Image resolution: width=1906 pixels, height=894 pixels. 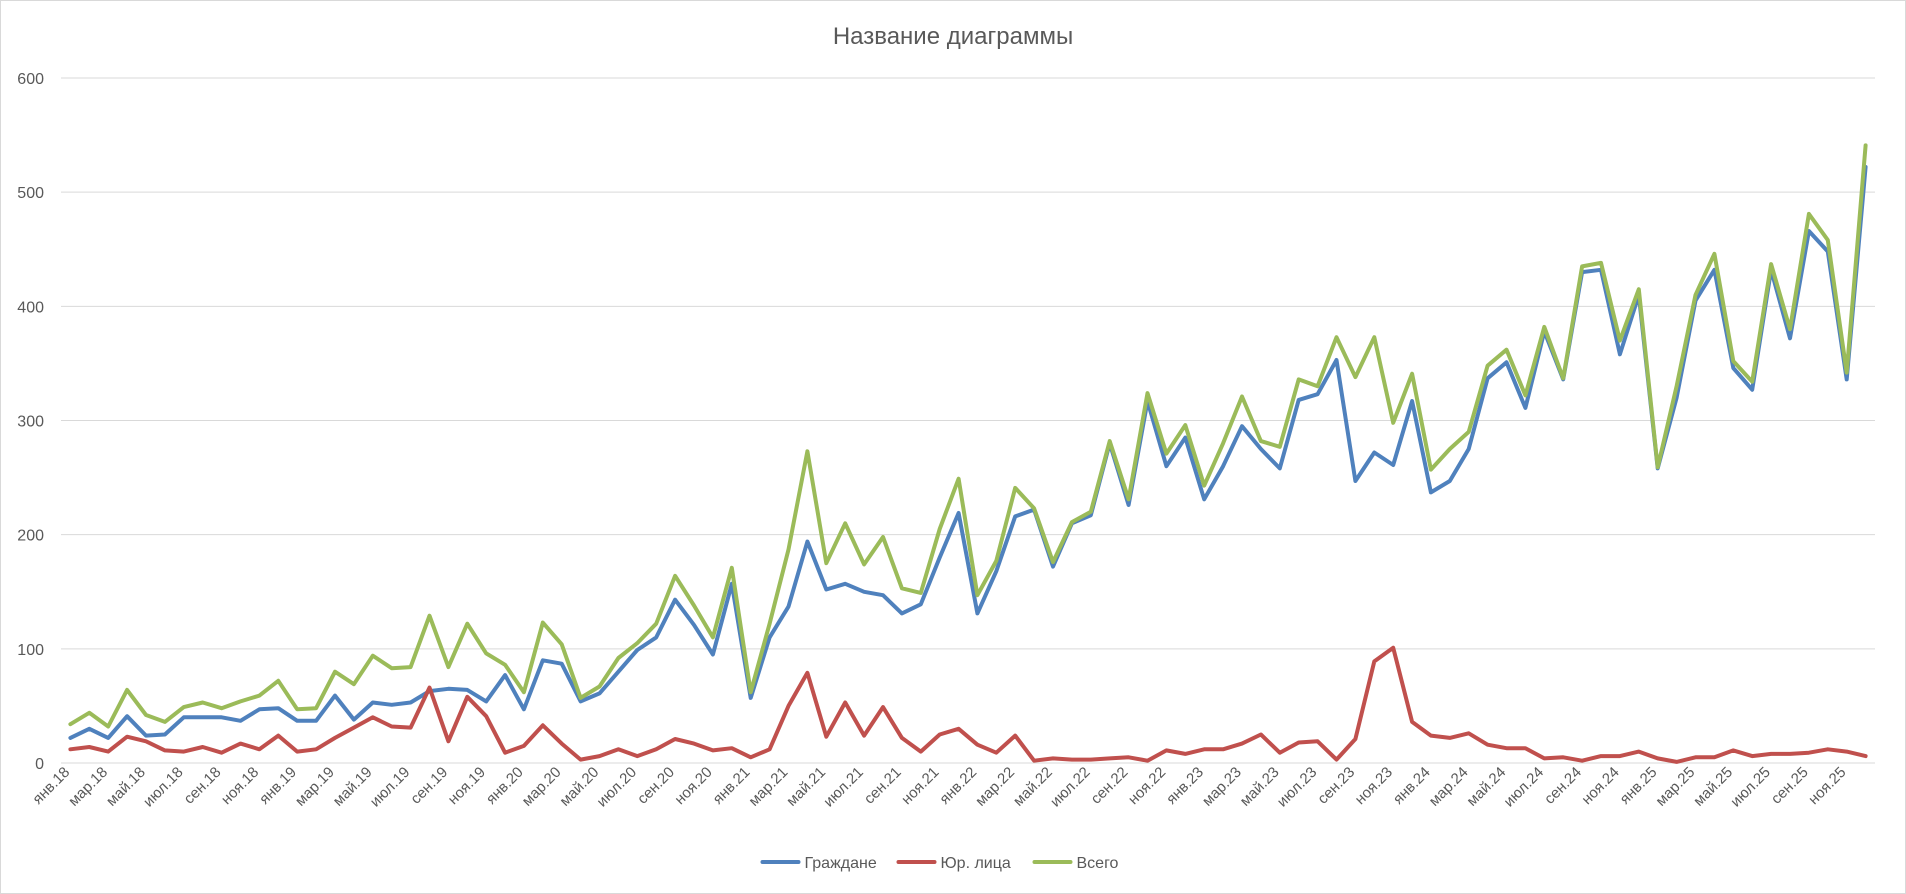 I want to click on y-tick-label: 0, so click(x=39, y=764).